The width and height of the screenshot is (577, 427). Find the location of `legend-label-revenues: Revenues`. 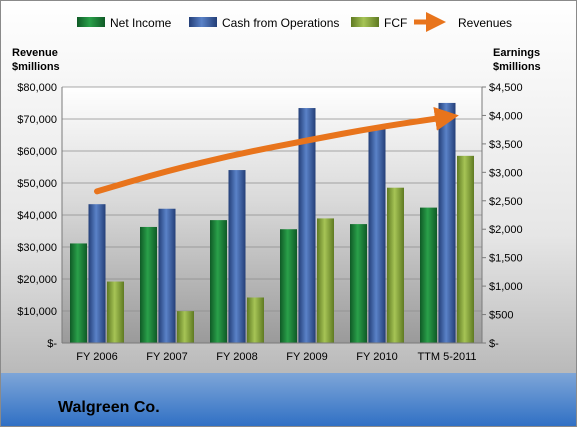

legend-label-revenues: Revenues is located at coordinates (485, 23).